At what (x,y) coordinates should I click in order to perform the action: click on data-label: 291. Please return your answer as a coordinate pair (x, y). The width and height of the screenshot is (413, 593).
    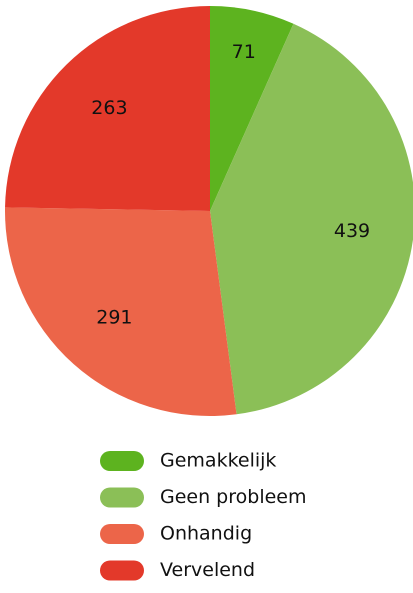
    Looking at the image, I should click on (114, 317).